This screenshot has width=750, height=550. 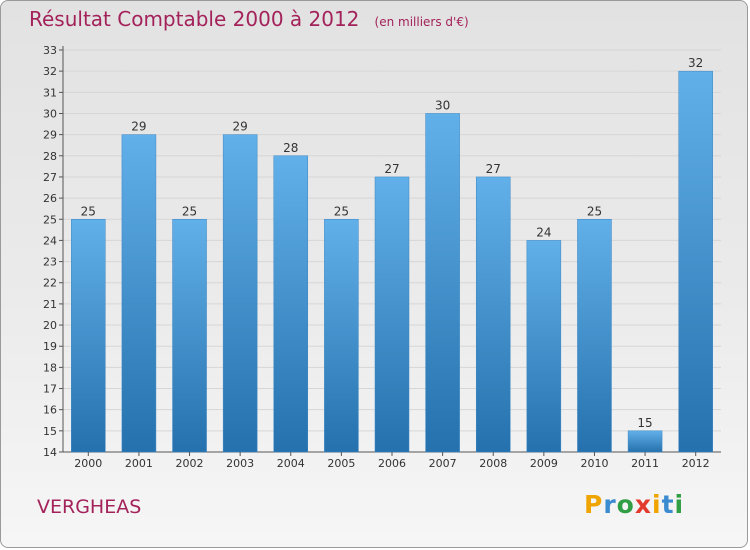 What do you see at coordinates (50, 325) in the screenshot?
I see `y-tick-label: 20` at bounding box center [50, 325].